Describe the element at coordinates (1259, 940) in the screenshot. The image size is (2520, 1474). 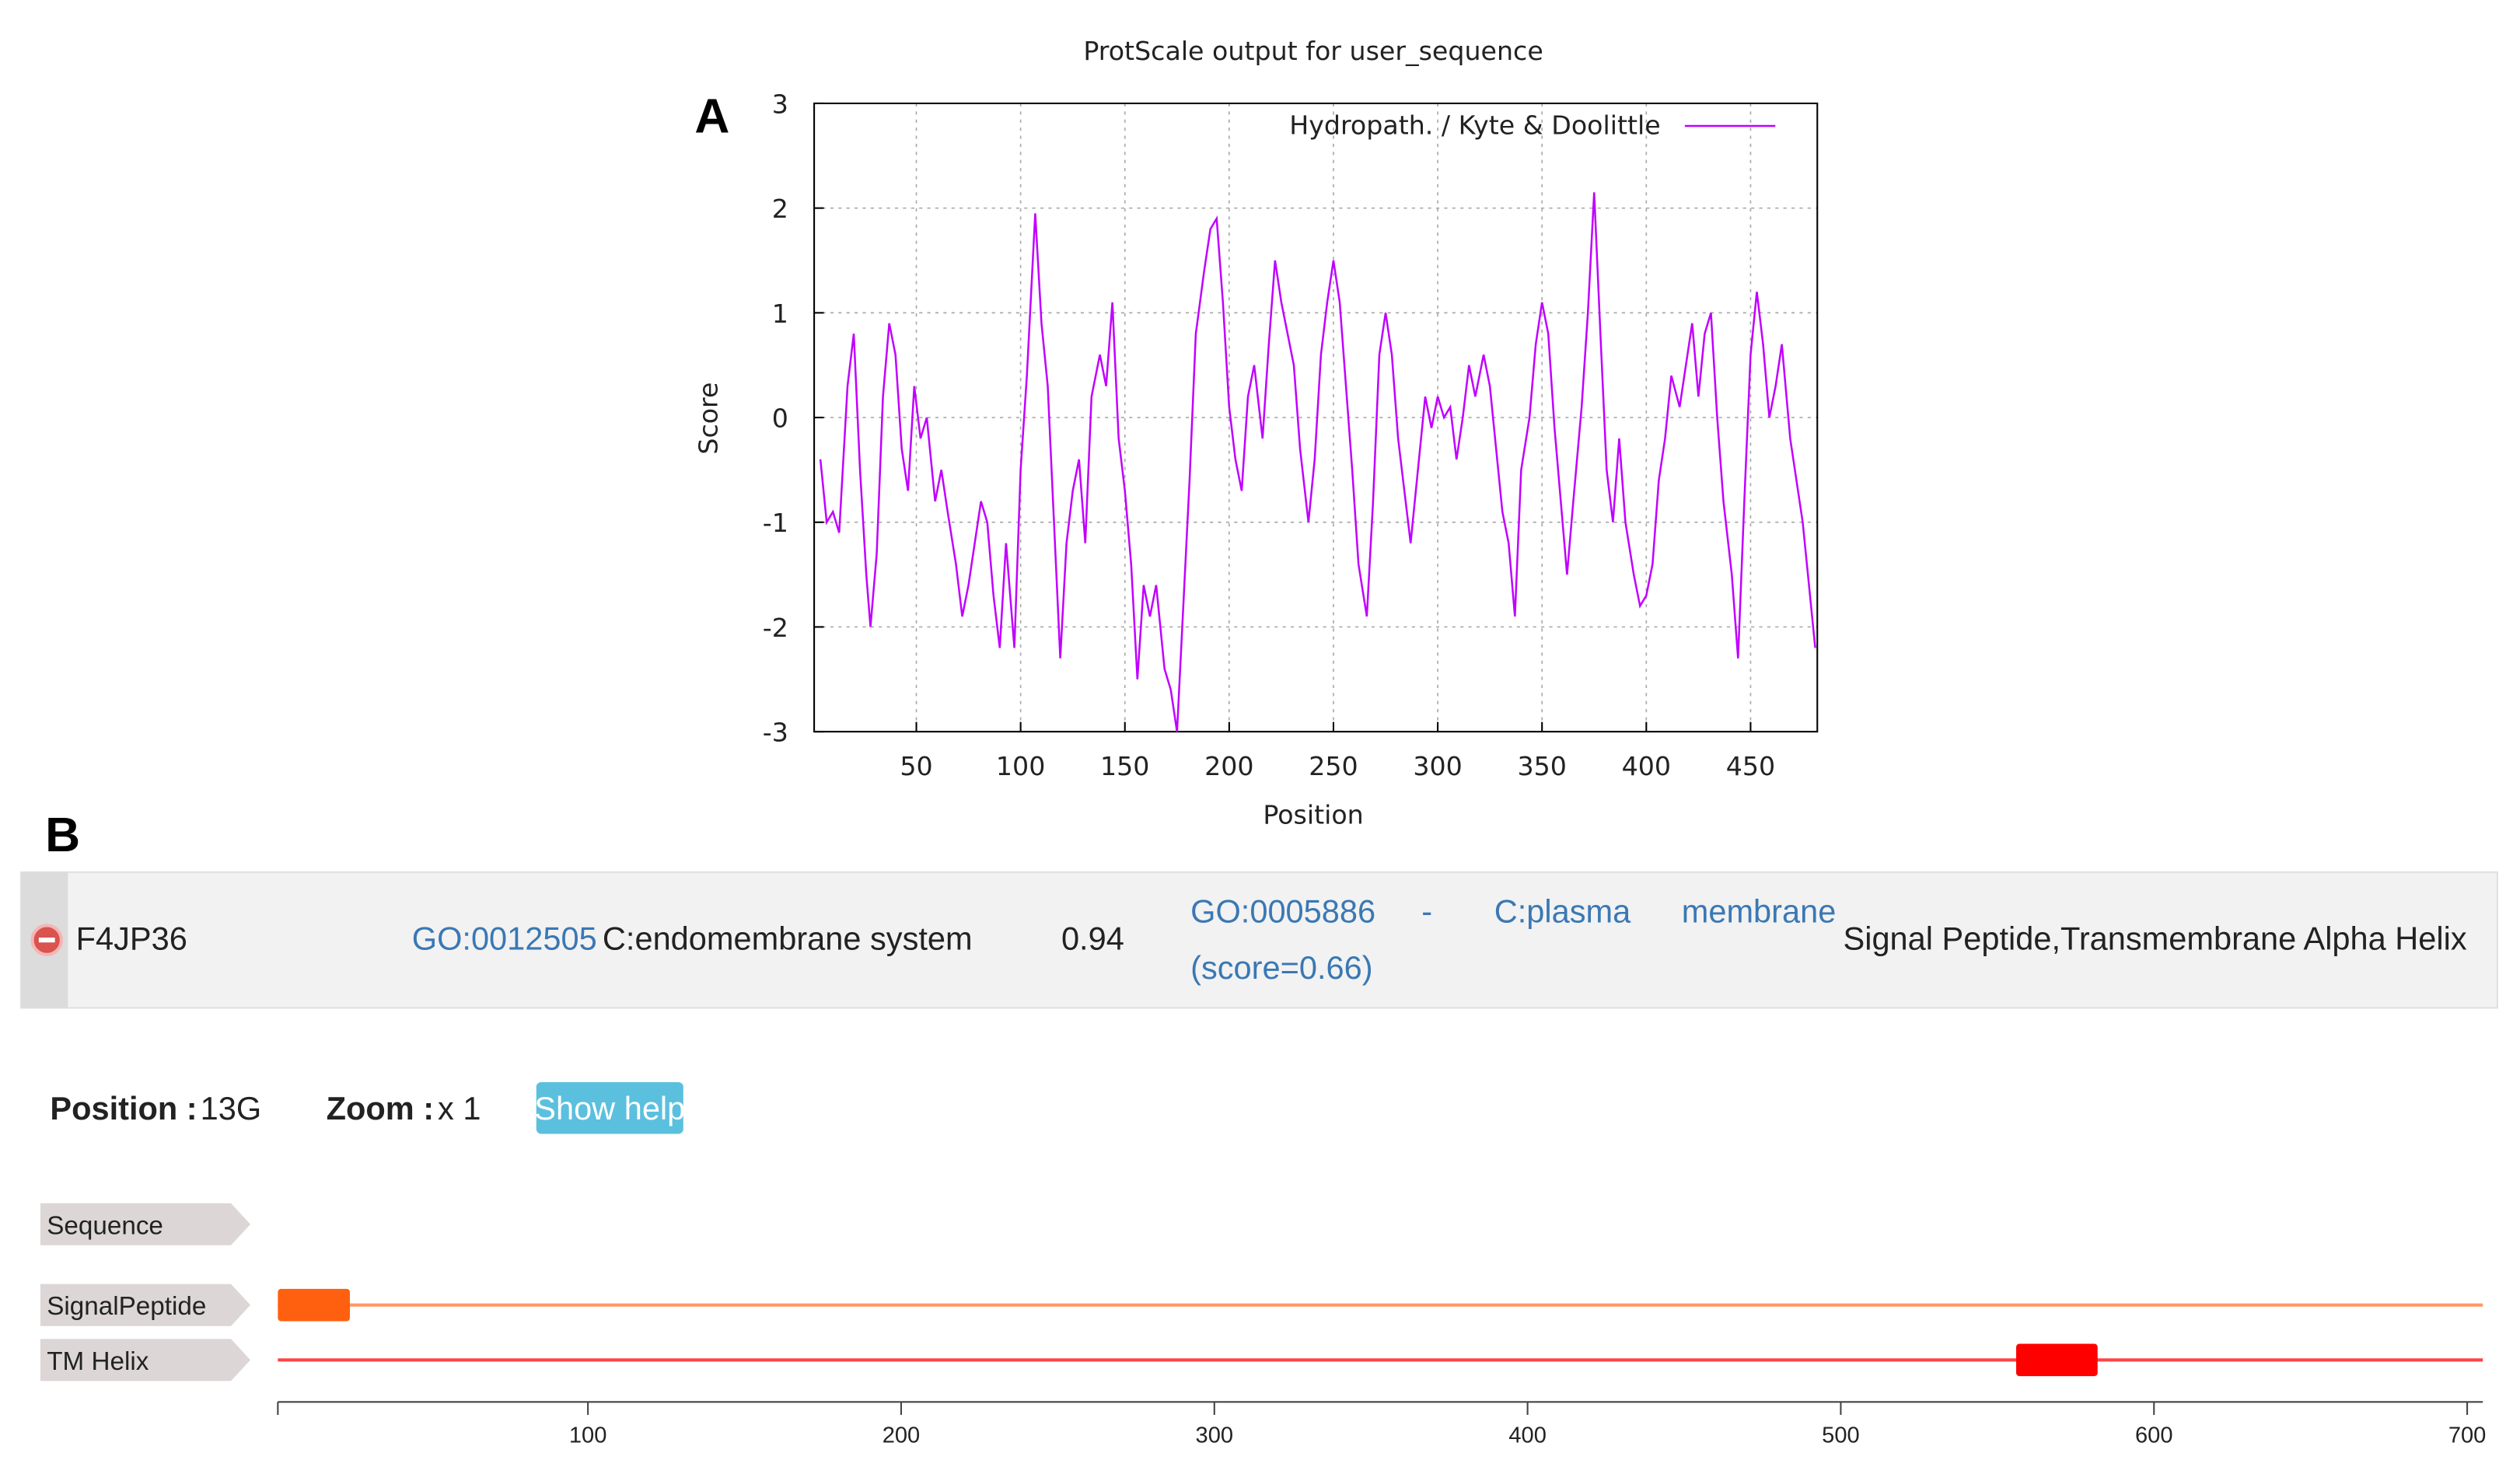
I see `row-background` at that location.